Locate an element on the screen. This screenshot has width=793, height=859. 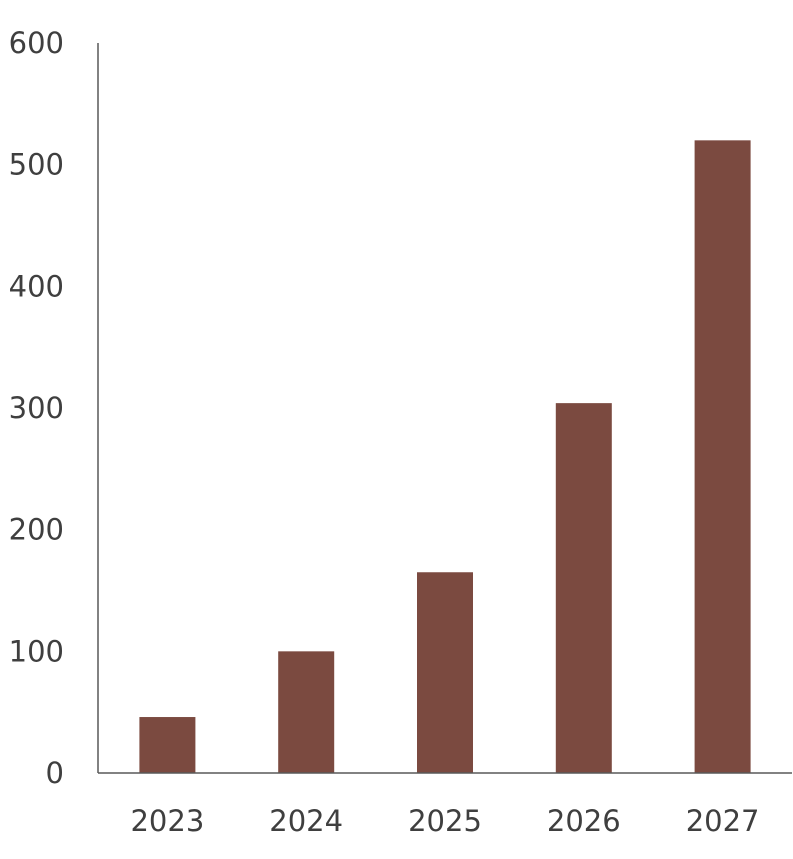
y-tick-label: 100 is located at coordinates (36, 651).